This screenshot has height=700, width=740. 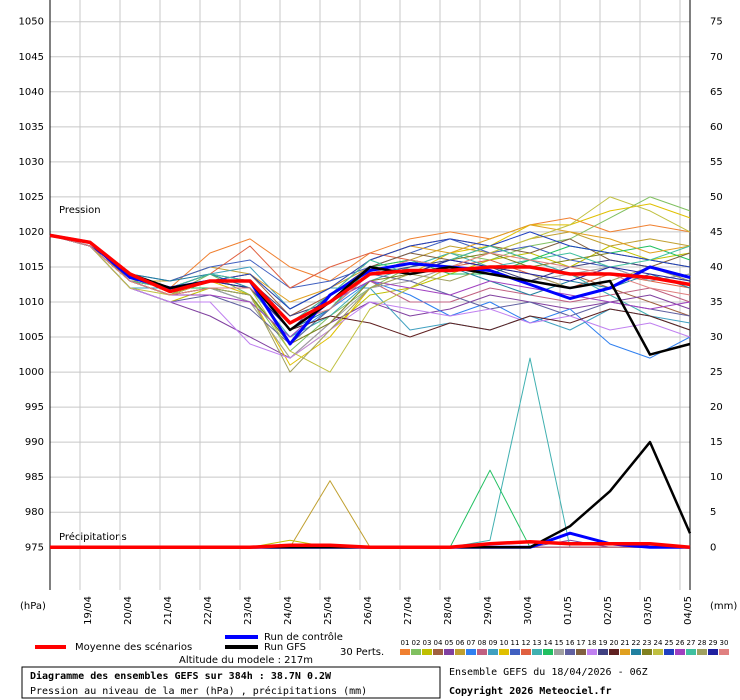 I want to click on title-box, so click(x=231, y=682).